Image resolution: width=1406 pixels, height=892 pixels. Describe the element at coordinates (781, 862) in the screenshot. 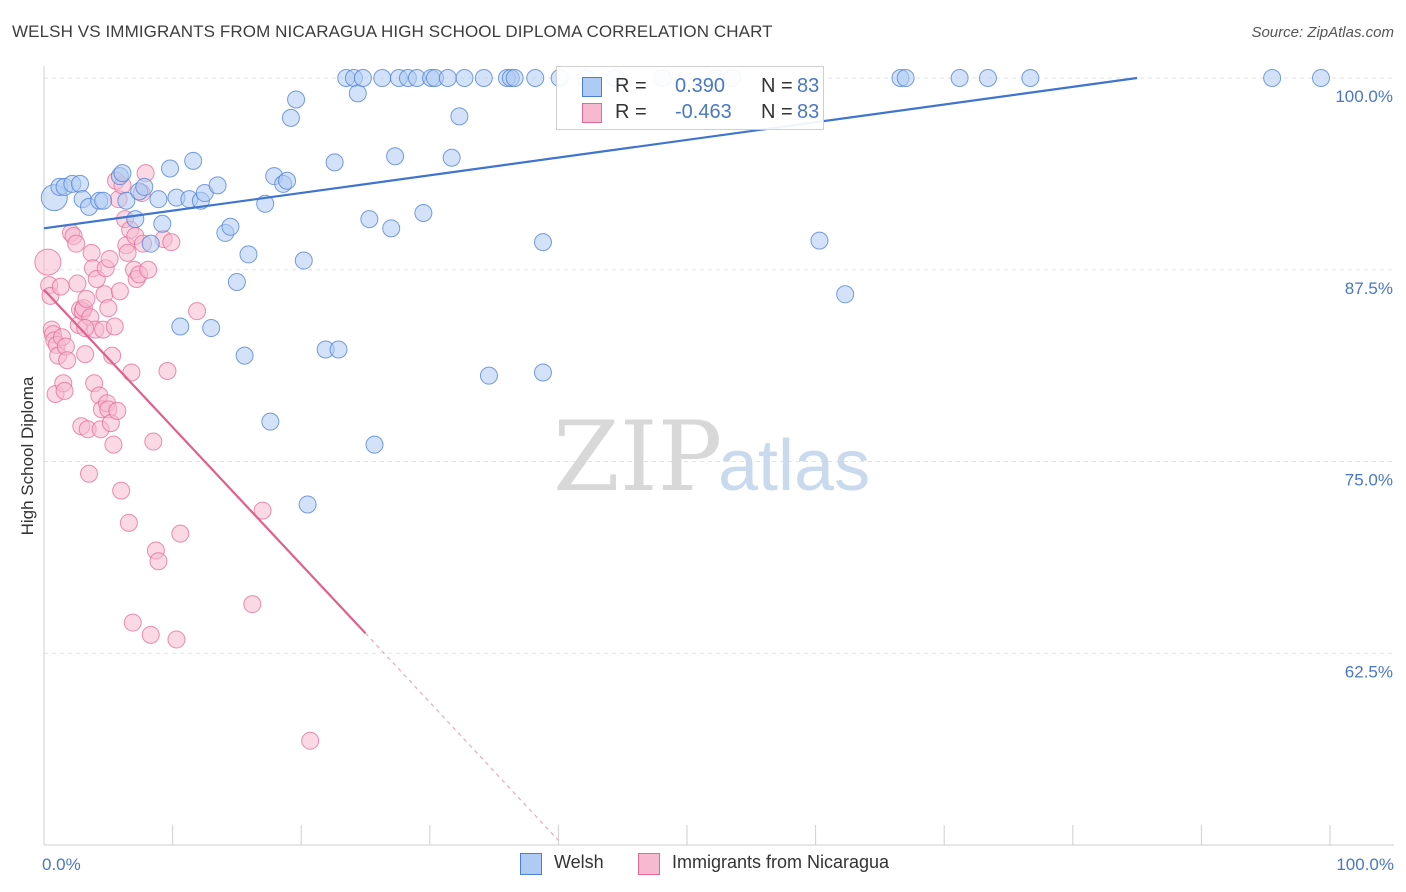

I see `legend-label-nicaragua: Immigrants from Nicaragua` at that location.